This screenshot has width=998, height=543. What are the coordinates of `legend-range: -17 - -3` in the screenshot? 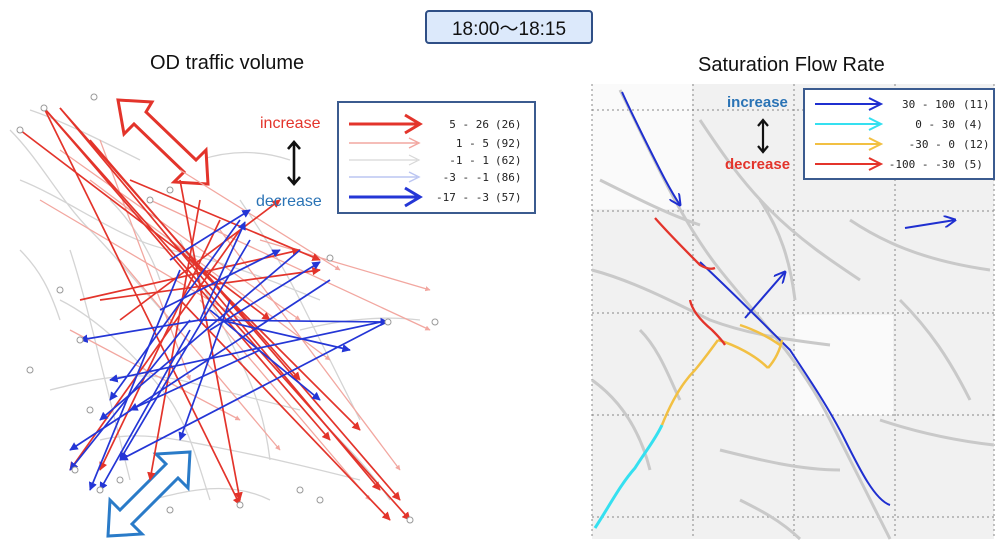 It's located at (462, 197).